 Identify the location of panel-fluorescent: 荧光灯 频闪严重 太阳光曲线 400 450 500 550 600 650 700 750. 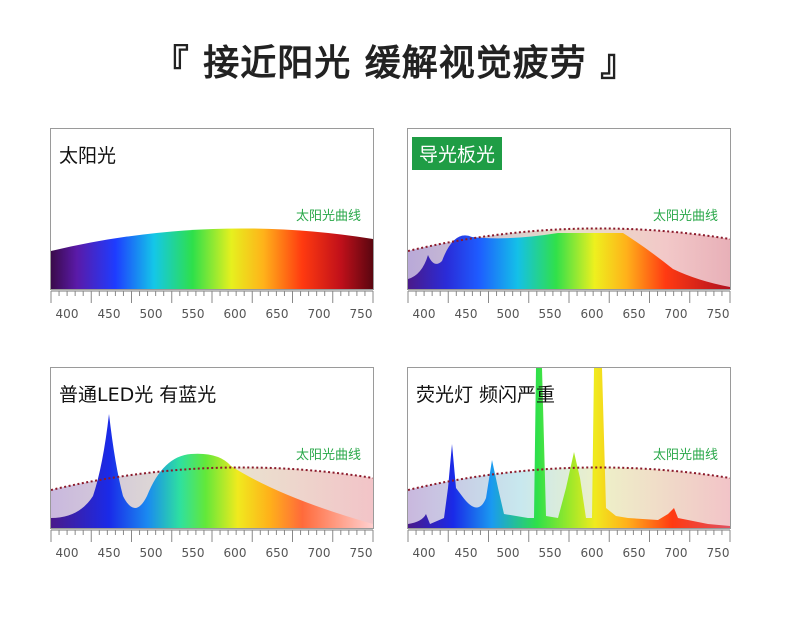
(569, 447).